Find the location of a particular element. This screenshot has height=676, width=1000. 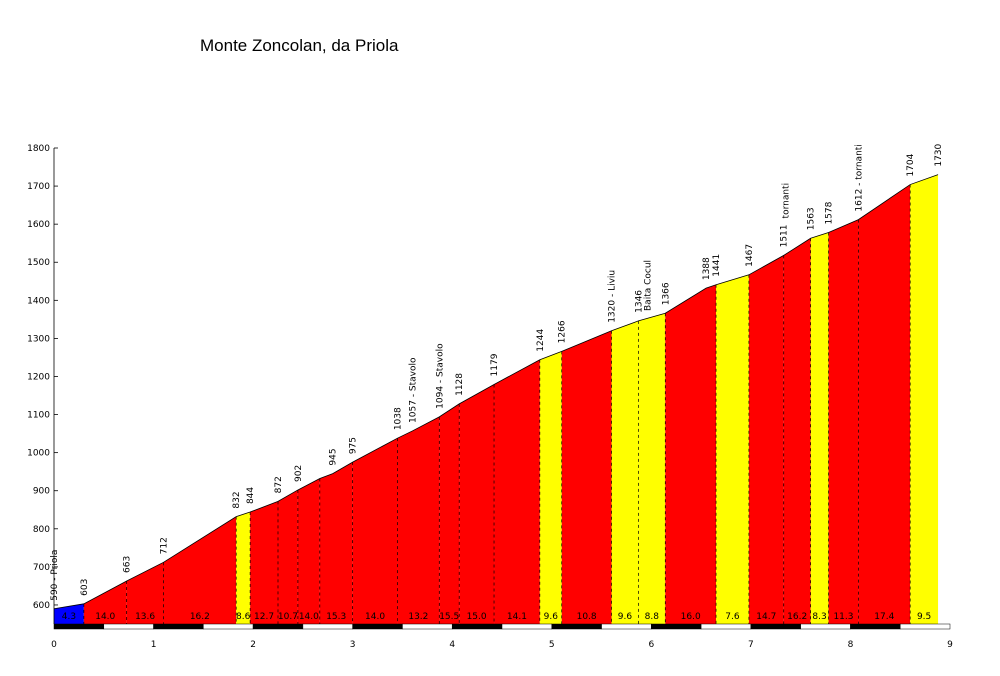

grade-label: 4.3 is located at coordinates (69, 617).